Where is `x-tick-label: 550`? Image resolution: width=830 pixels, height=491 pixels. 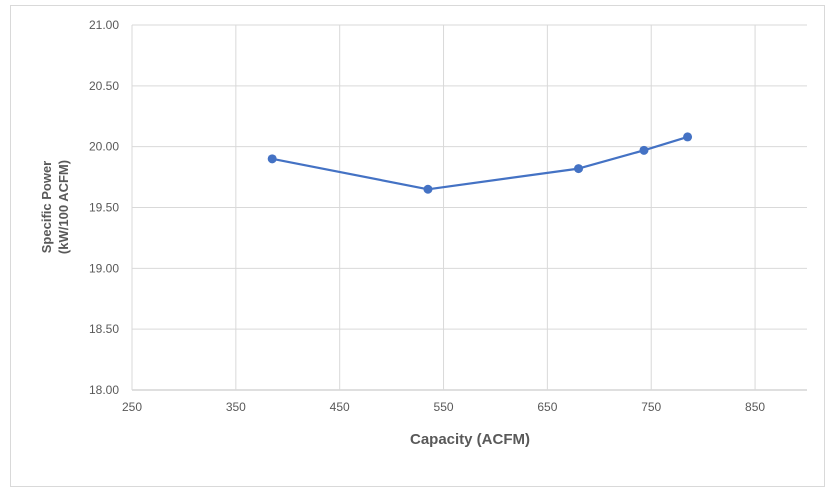 x-tick-label: 550 is located at coordinates (444, 407).